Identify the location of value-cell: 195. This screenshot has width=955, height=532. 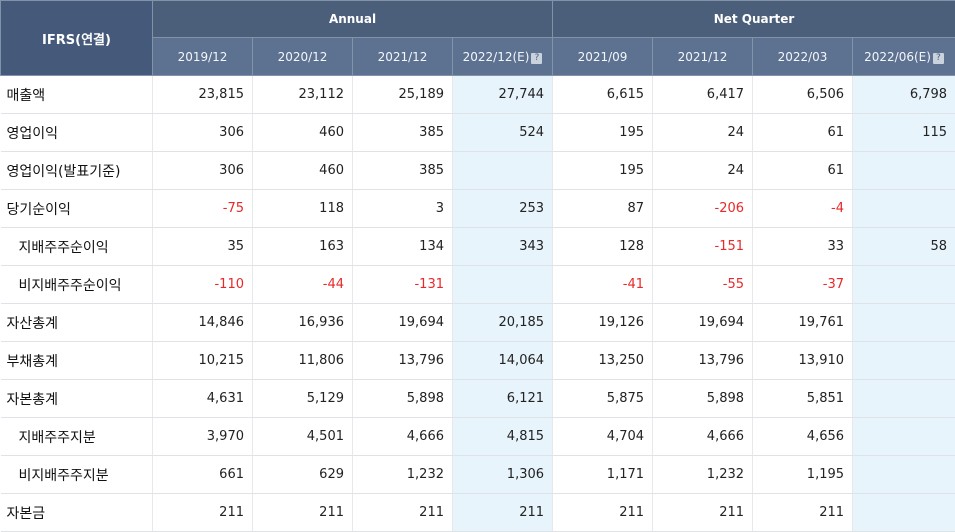
(603, 171).